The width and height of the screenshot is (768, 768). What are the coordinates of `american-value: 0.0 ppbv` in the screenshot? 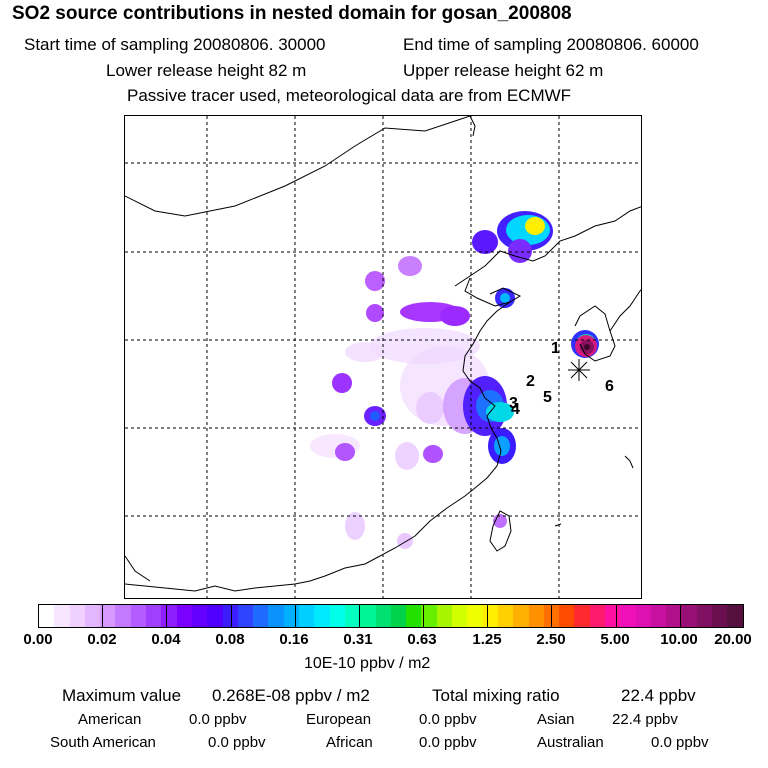 It's located at (218, 719).